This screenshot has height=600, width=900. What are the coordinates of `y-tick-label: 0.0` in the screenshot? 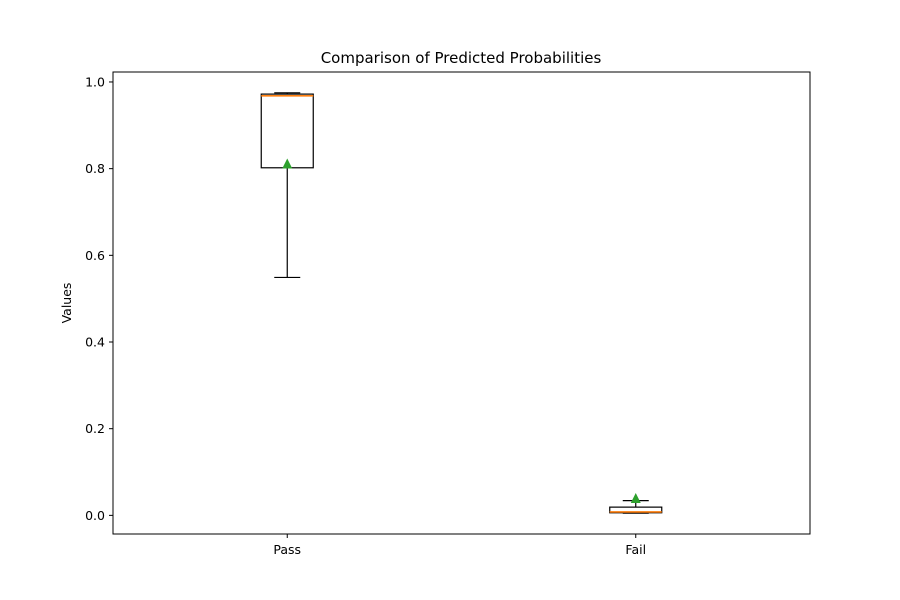 It's located at (95, 515).